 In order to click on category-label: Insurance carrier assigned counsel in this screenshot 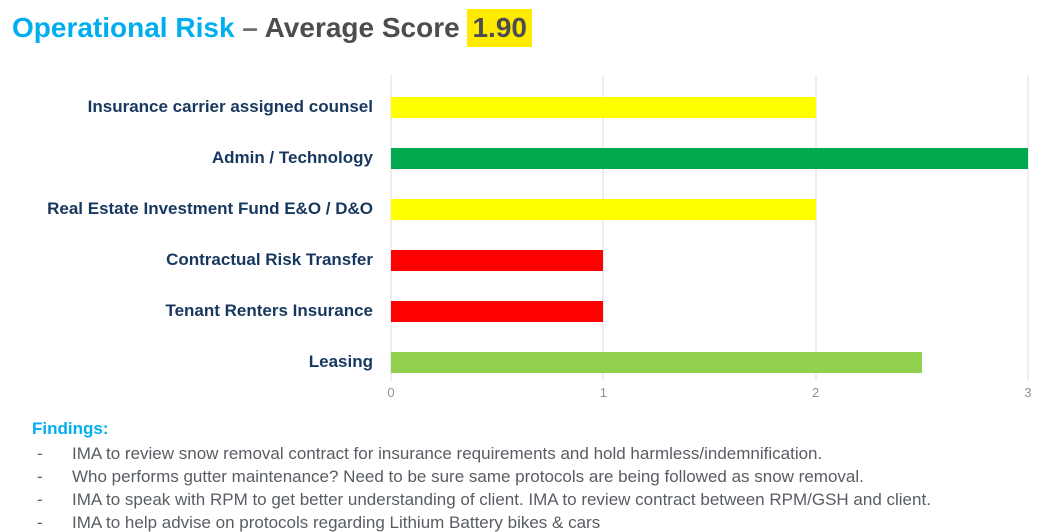, I will do `click(230, 106)`.